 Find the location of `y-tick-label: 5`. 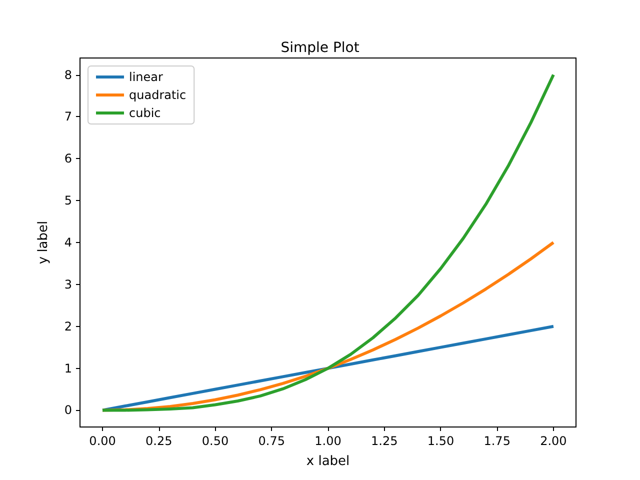

y-tick-label: 5 is located at coordinates (68, 201).